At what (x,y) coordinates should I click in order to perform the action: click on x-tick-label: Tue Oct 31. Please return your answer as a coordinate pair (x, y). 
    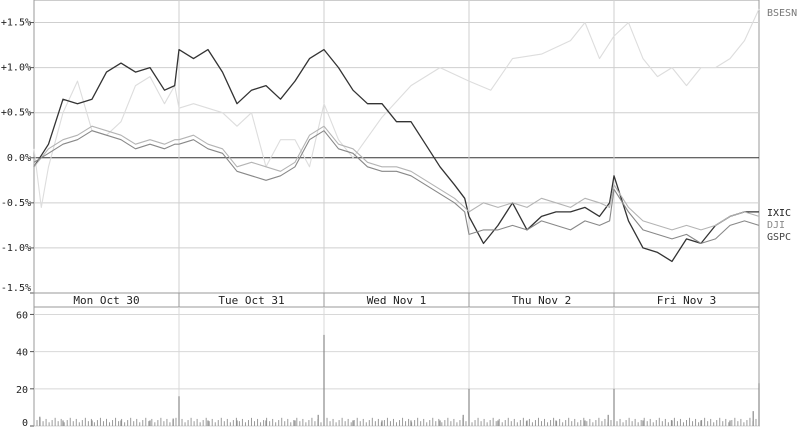
    Looking at the image, I should click on (251, 300).